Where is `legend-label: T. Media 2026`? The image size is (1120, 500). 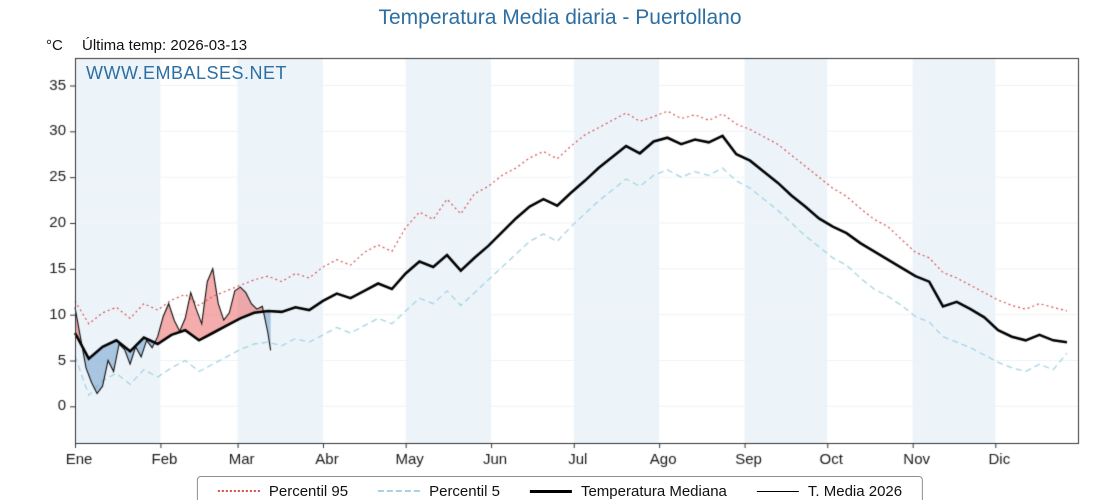 legend-label: T. Media 2026 is located at coordinates (855, 491).